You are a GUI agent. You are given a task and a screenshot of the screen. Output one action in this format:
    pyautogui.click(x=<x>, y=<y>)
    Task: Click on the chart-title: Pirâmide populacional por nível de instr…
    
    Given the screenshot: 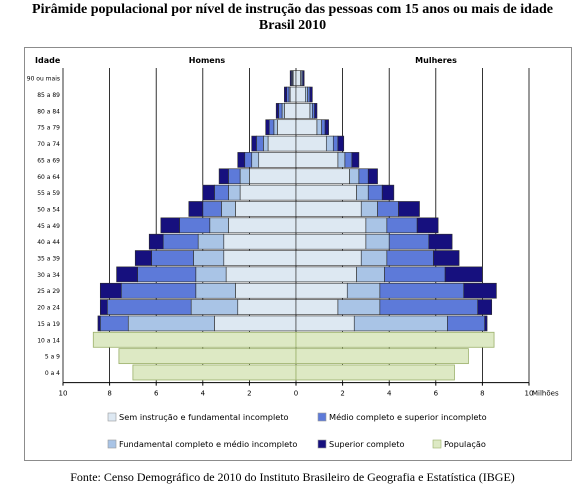 What is the action you would take?
    pyautogui.click(x=292, y=18)
    